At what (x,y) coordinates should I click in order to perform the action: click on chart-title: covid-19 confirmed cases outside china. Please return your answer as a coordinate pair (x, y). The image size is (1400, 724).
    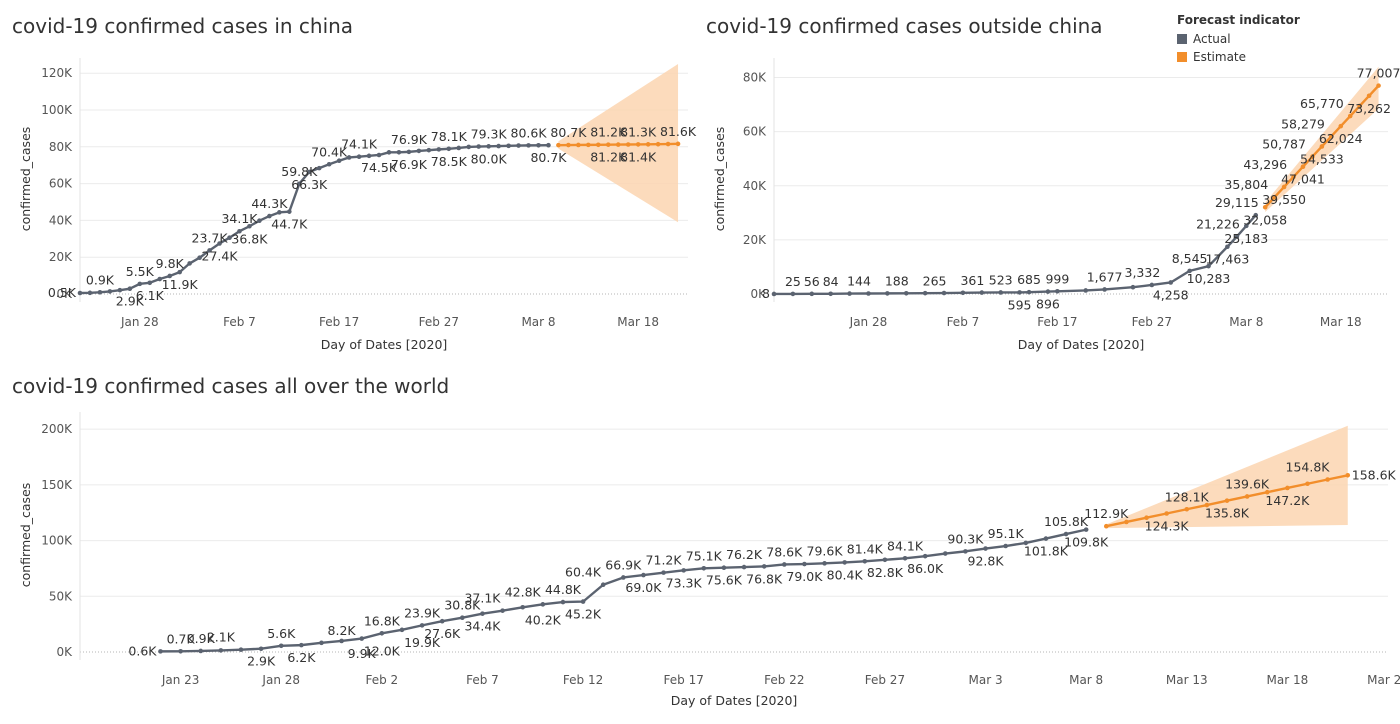
    Looking at the image, I should click on (904, 26).